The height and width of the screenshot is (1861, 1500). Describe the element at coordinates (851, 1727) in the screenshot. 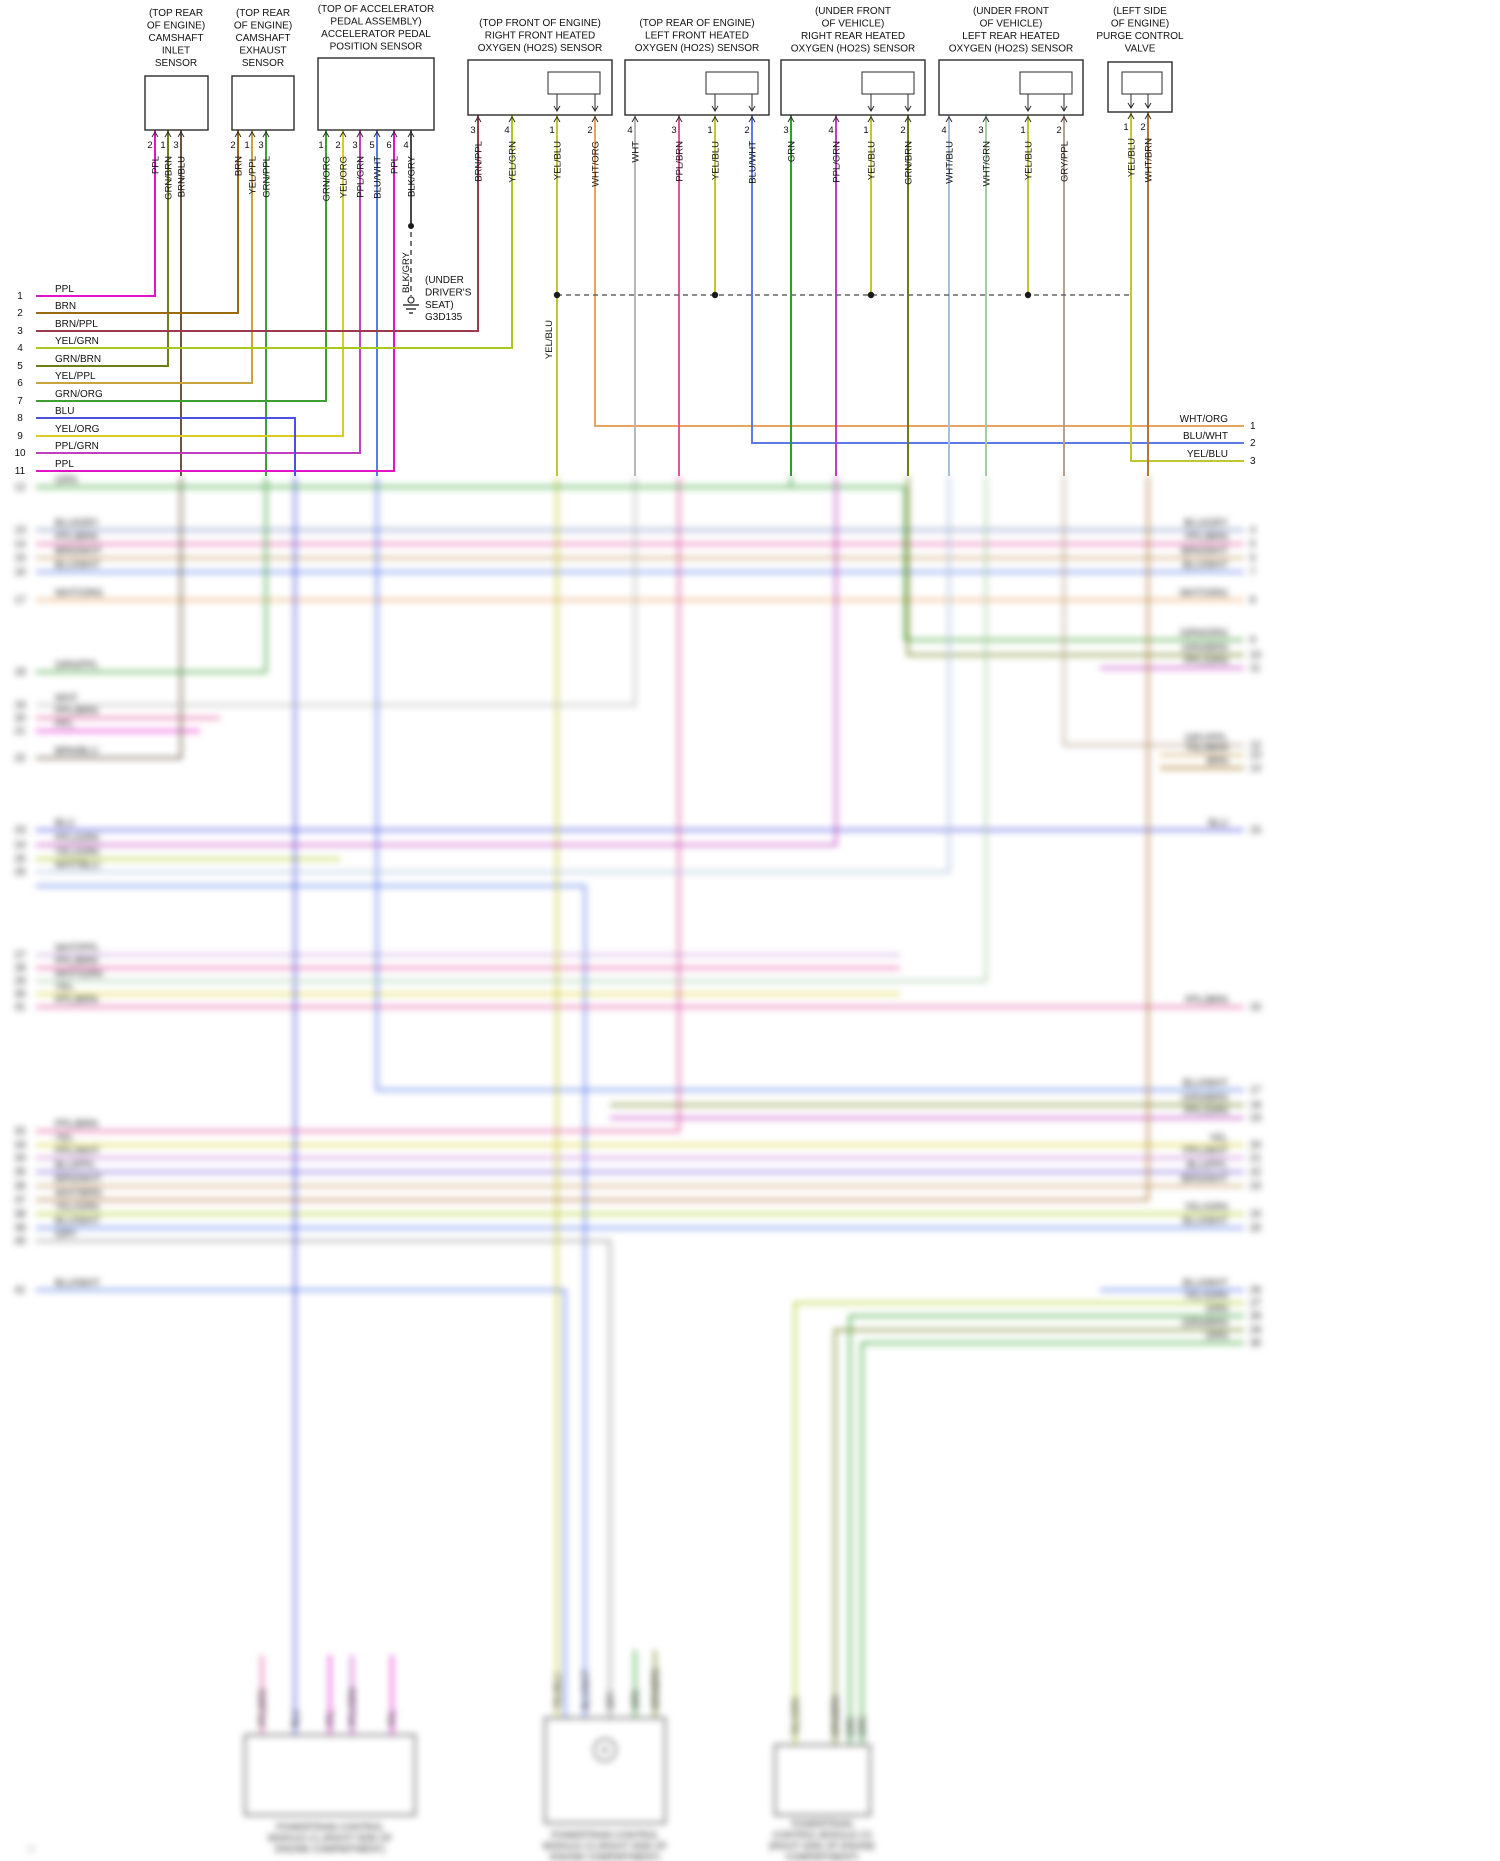

I see `pcm-c3-pin-wire-label: GRN` at that location.